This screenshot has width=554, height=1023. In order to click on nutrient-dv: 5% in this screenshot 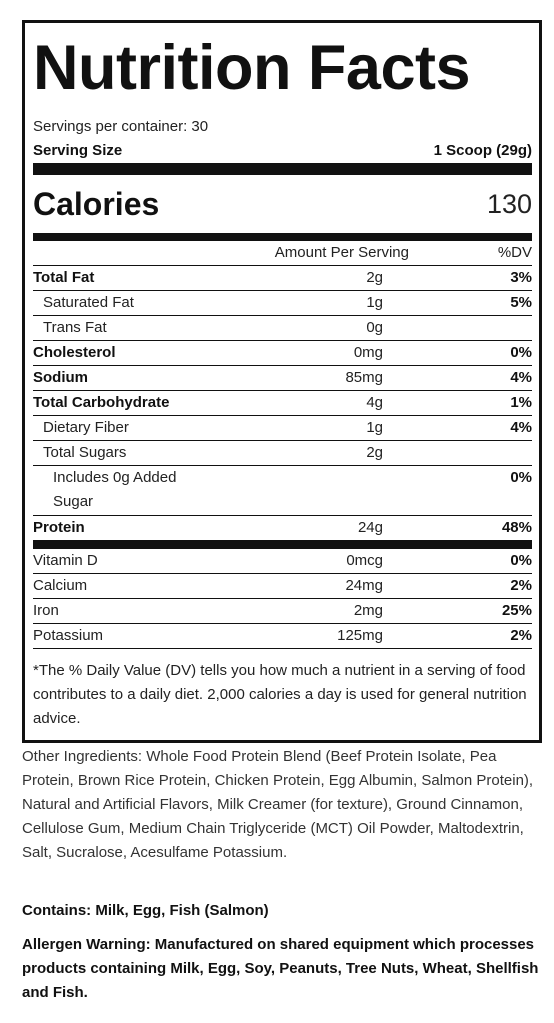, I will do `click(521, 302)`.